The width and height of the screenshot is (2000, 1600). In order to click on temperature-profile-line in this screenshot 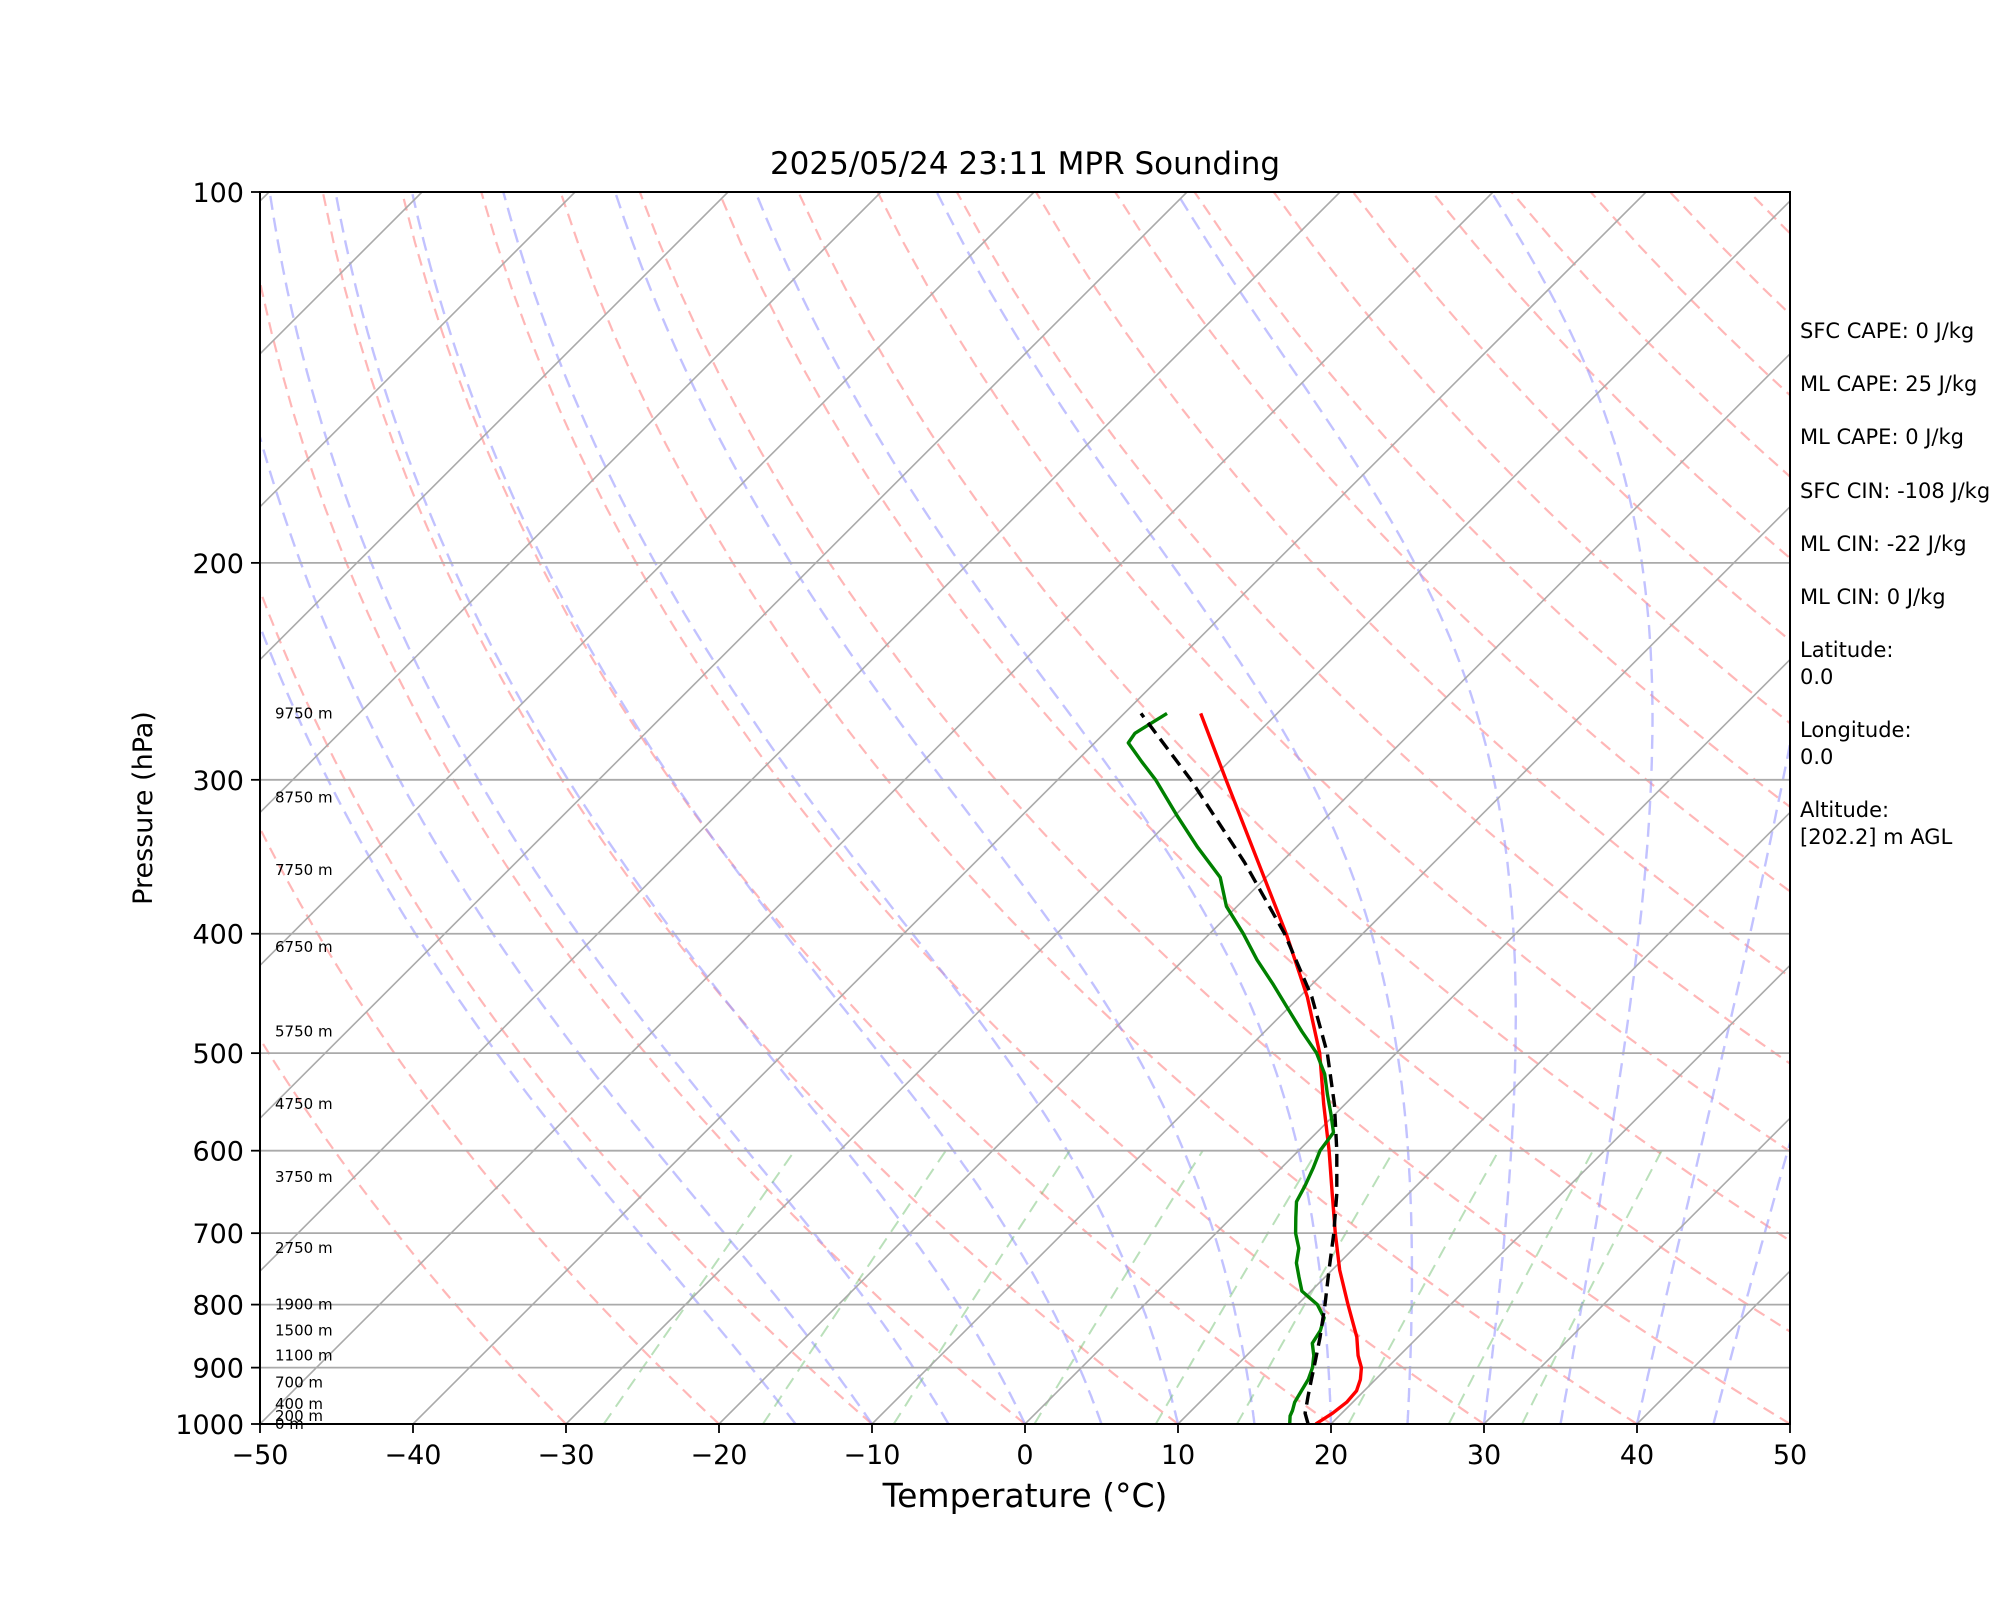, I will do `click(1281, 1068)`.